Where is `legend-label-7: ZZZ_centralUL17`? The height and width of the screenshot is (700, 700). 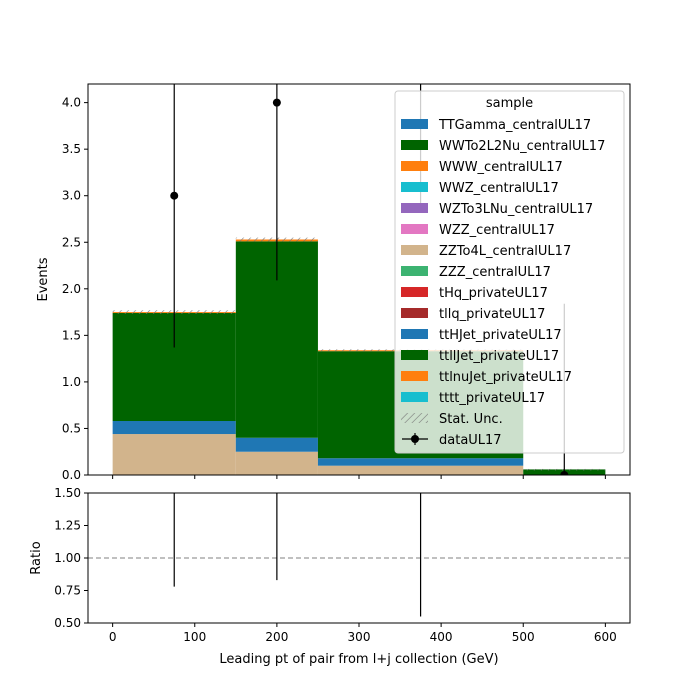 legend-label-7: ZZZ_centralUL17 is located at coordinates (495, 272).